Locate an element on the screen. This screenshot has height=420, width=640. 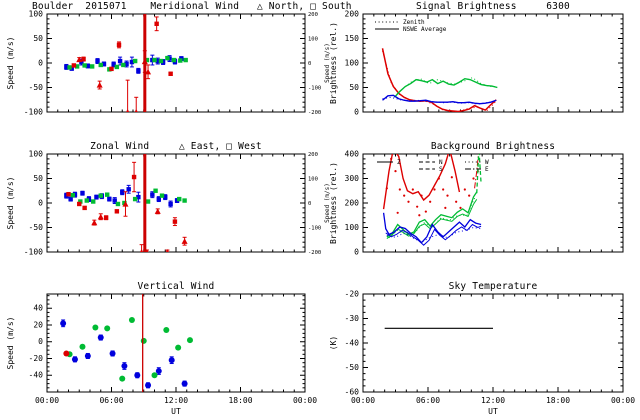
sky-temperature-title: Sky Temperature is located at coordinates (493, 286).